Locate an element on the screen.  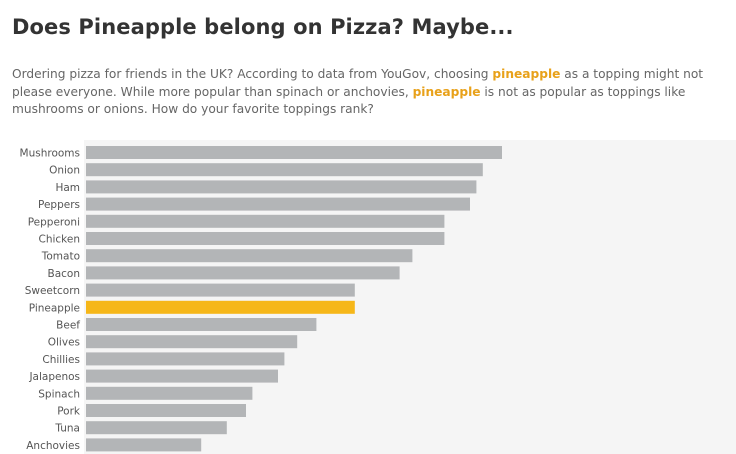
bar-onion is located at coordinates (284, 170).